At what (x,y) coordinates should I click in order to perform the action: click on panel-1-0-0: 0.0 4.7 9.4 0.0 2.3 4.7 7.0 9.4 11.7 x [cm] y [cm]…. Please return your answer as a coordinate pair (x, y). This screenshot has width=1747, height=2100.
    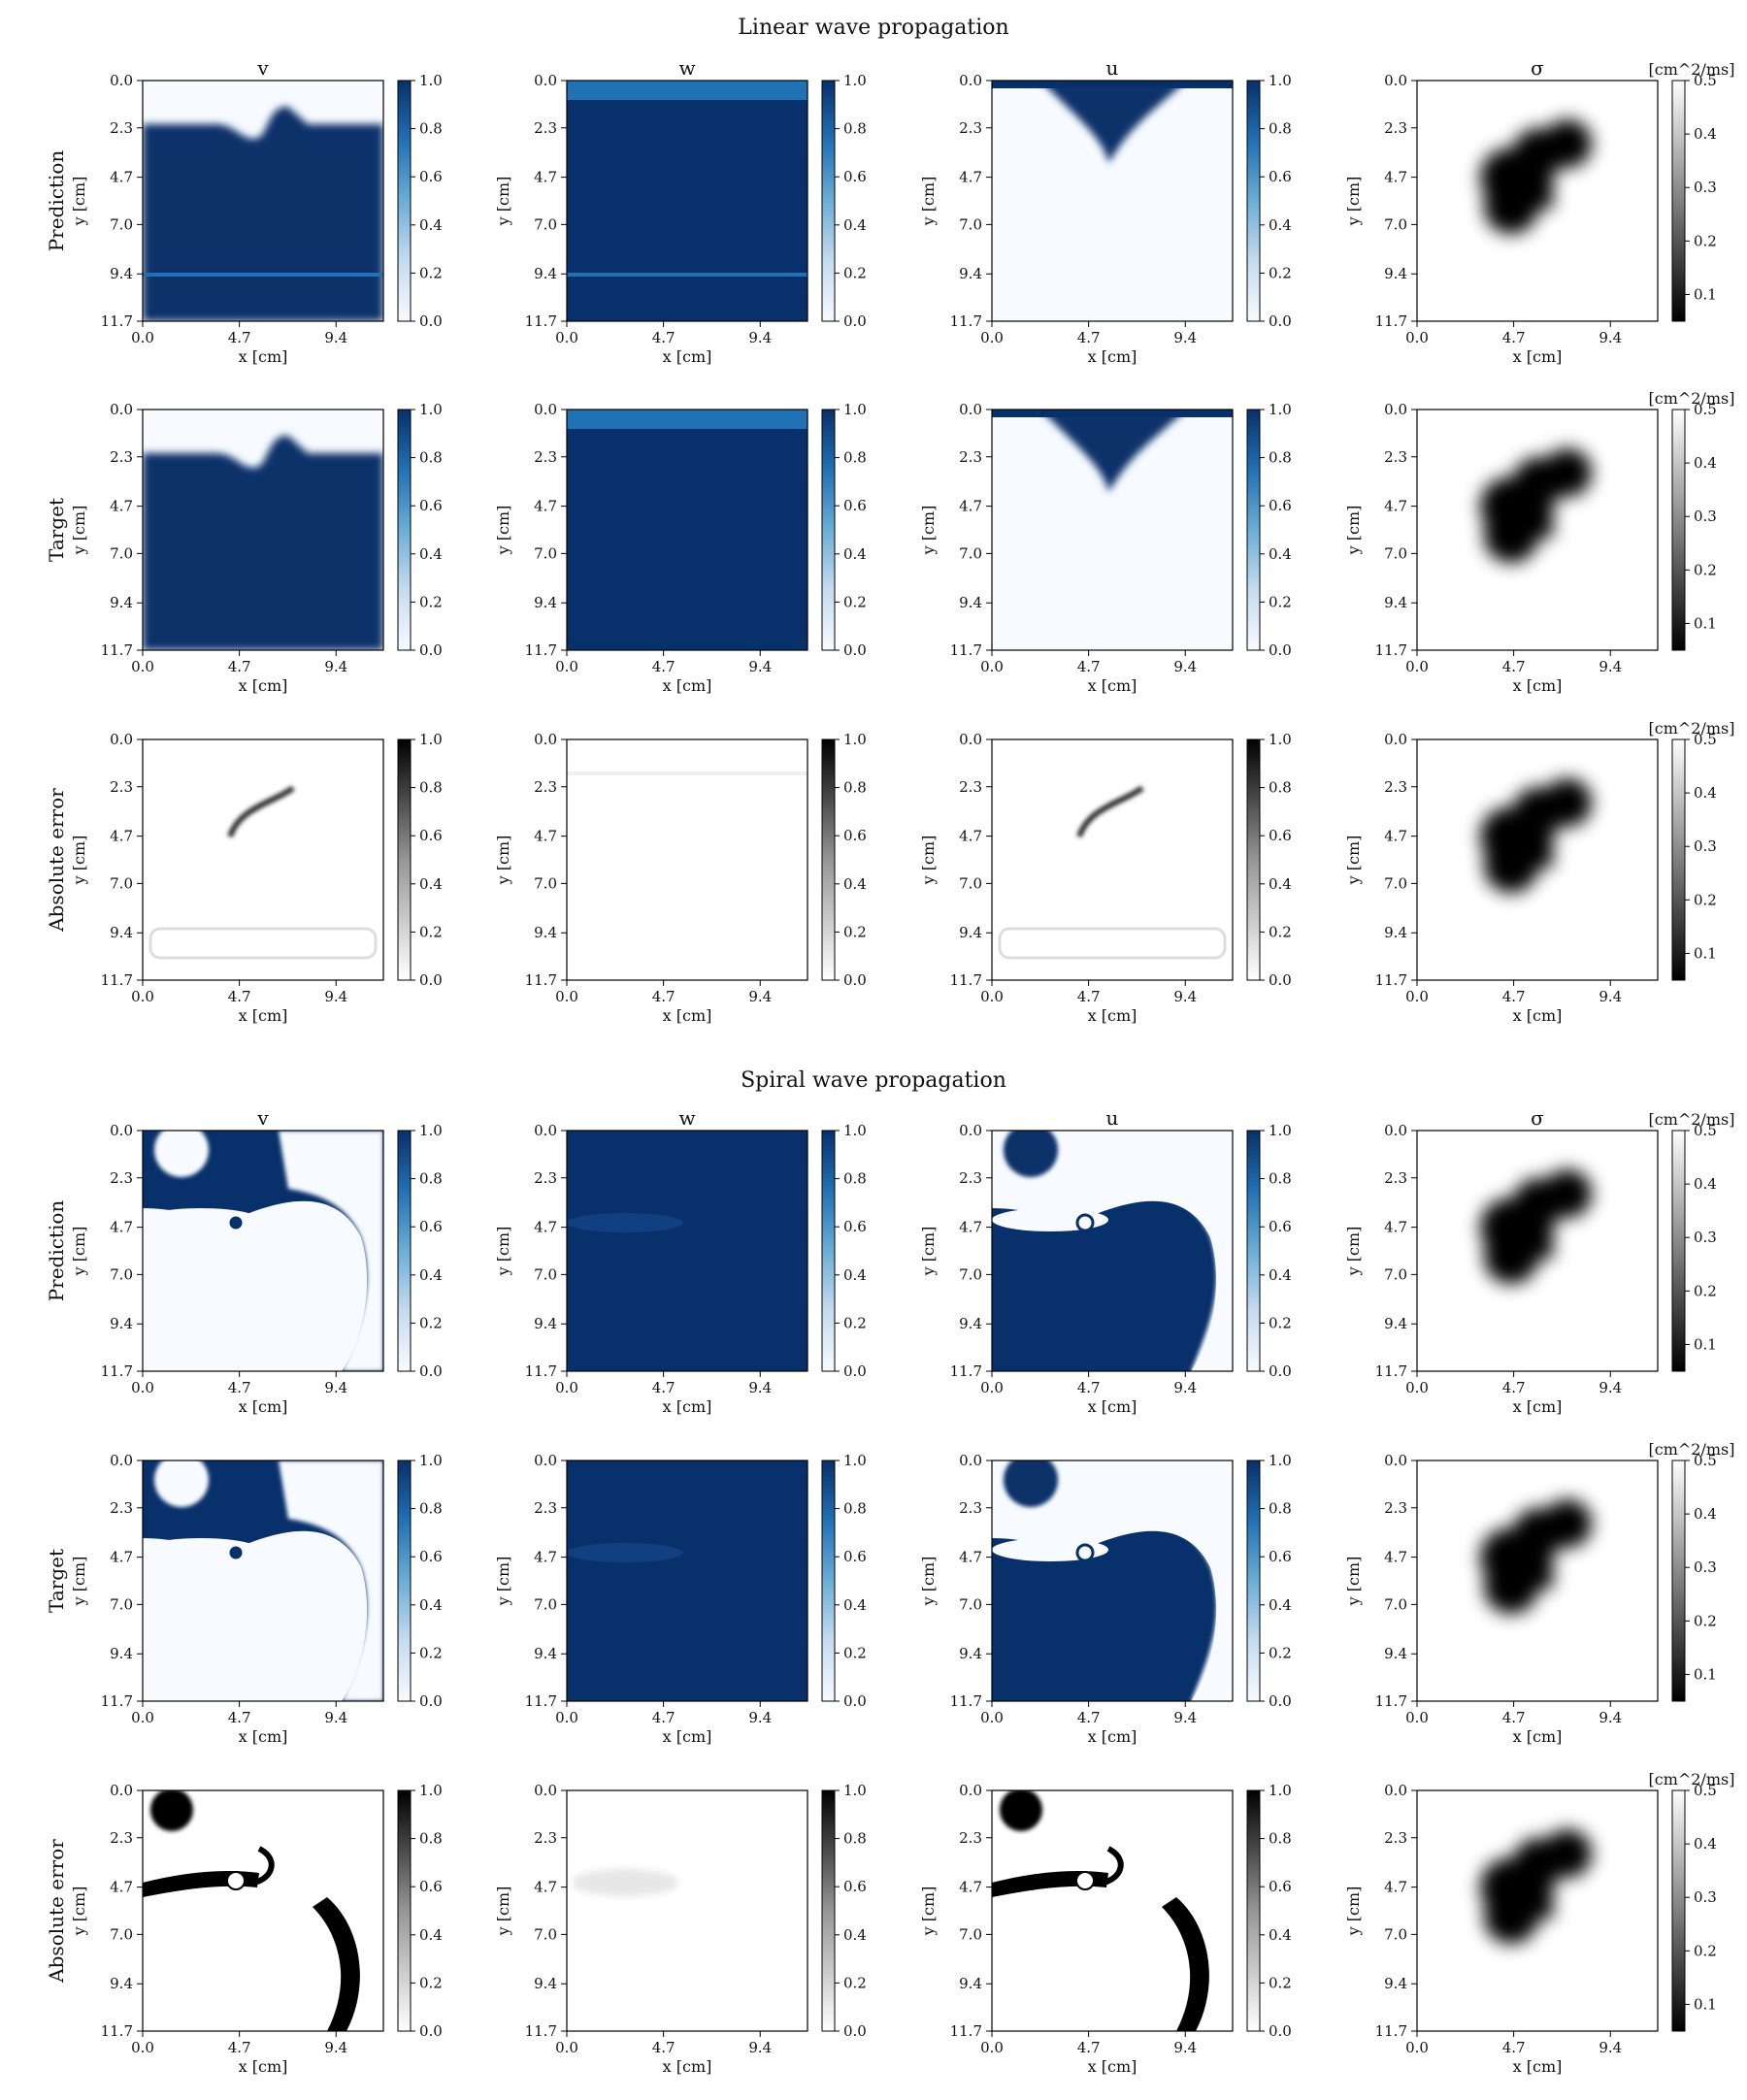
    Looking at the image, I should click on (244, 1261).